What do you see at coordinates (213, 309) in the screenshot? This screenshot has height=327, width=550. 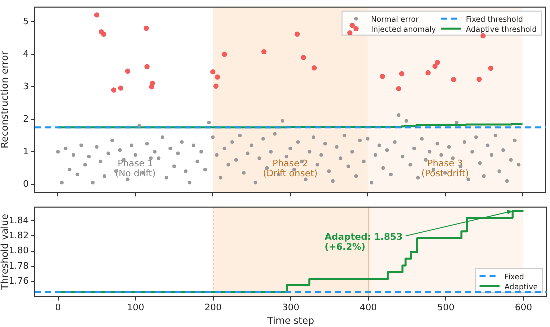 I see `x-tick-label: 200` at bounding box center [213, 309].